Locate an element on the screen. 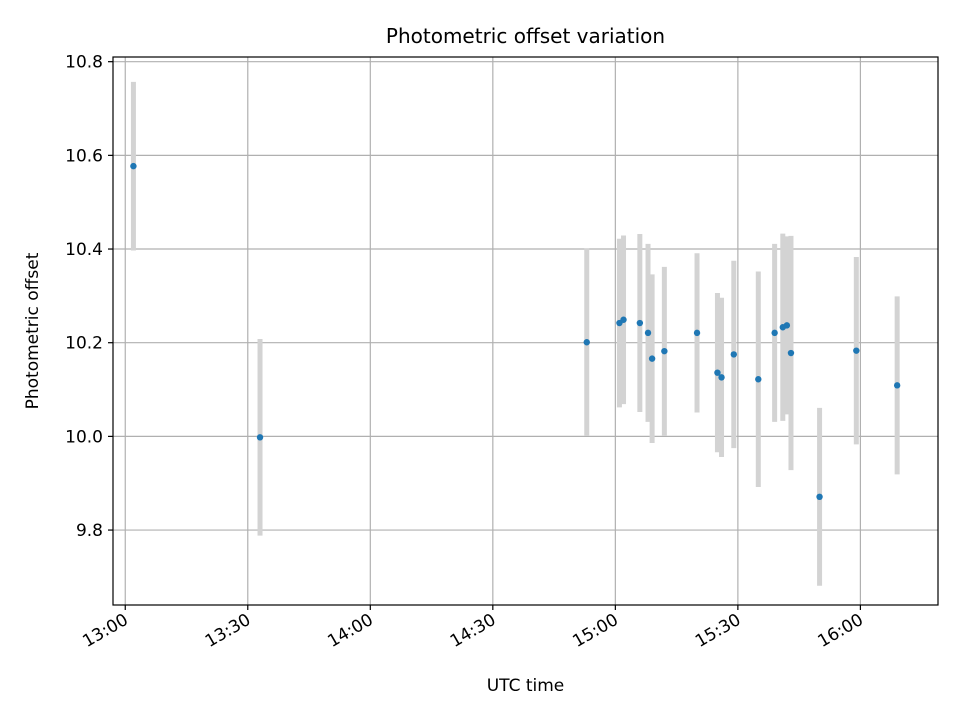  x-axis-ticks: 13:00 13:30 14:00 14:30 15:00 15:30 16:00 is located at coordinates (473, 628).